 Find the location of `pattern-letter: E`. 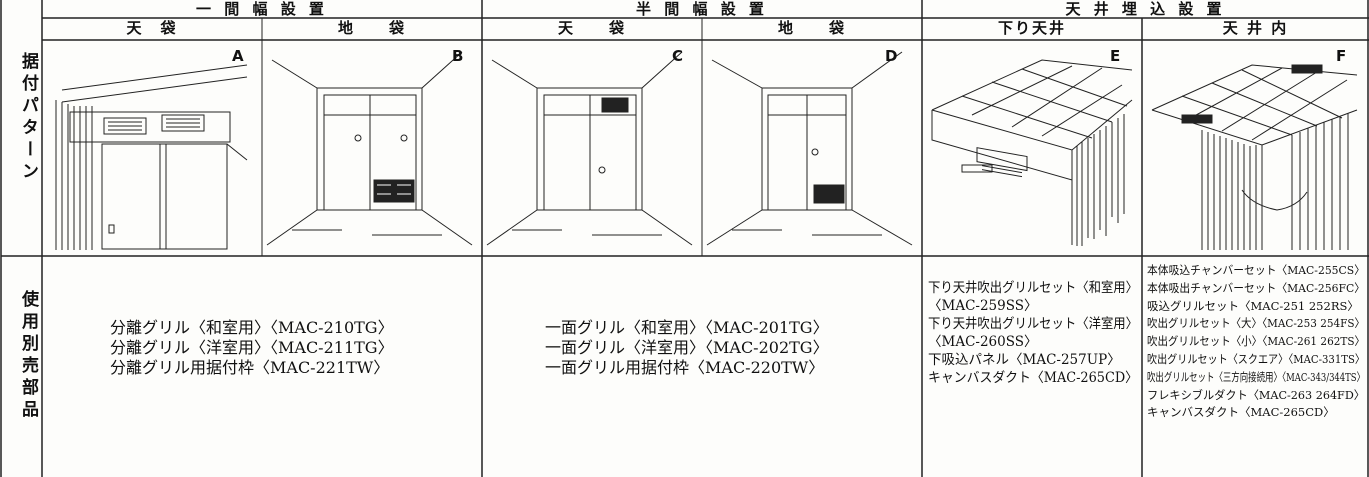

pattern-letter: E is located at coordinates (1115, 56).